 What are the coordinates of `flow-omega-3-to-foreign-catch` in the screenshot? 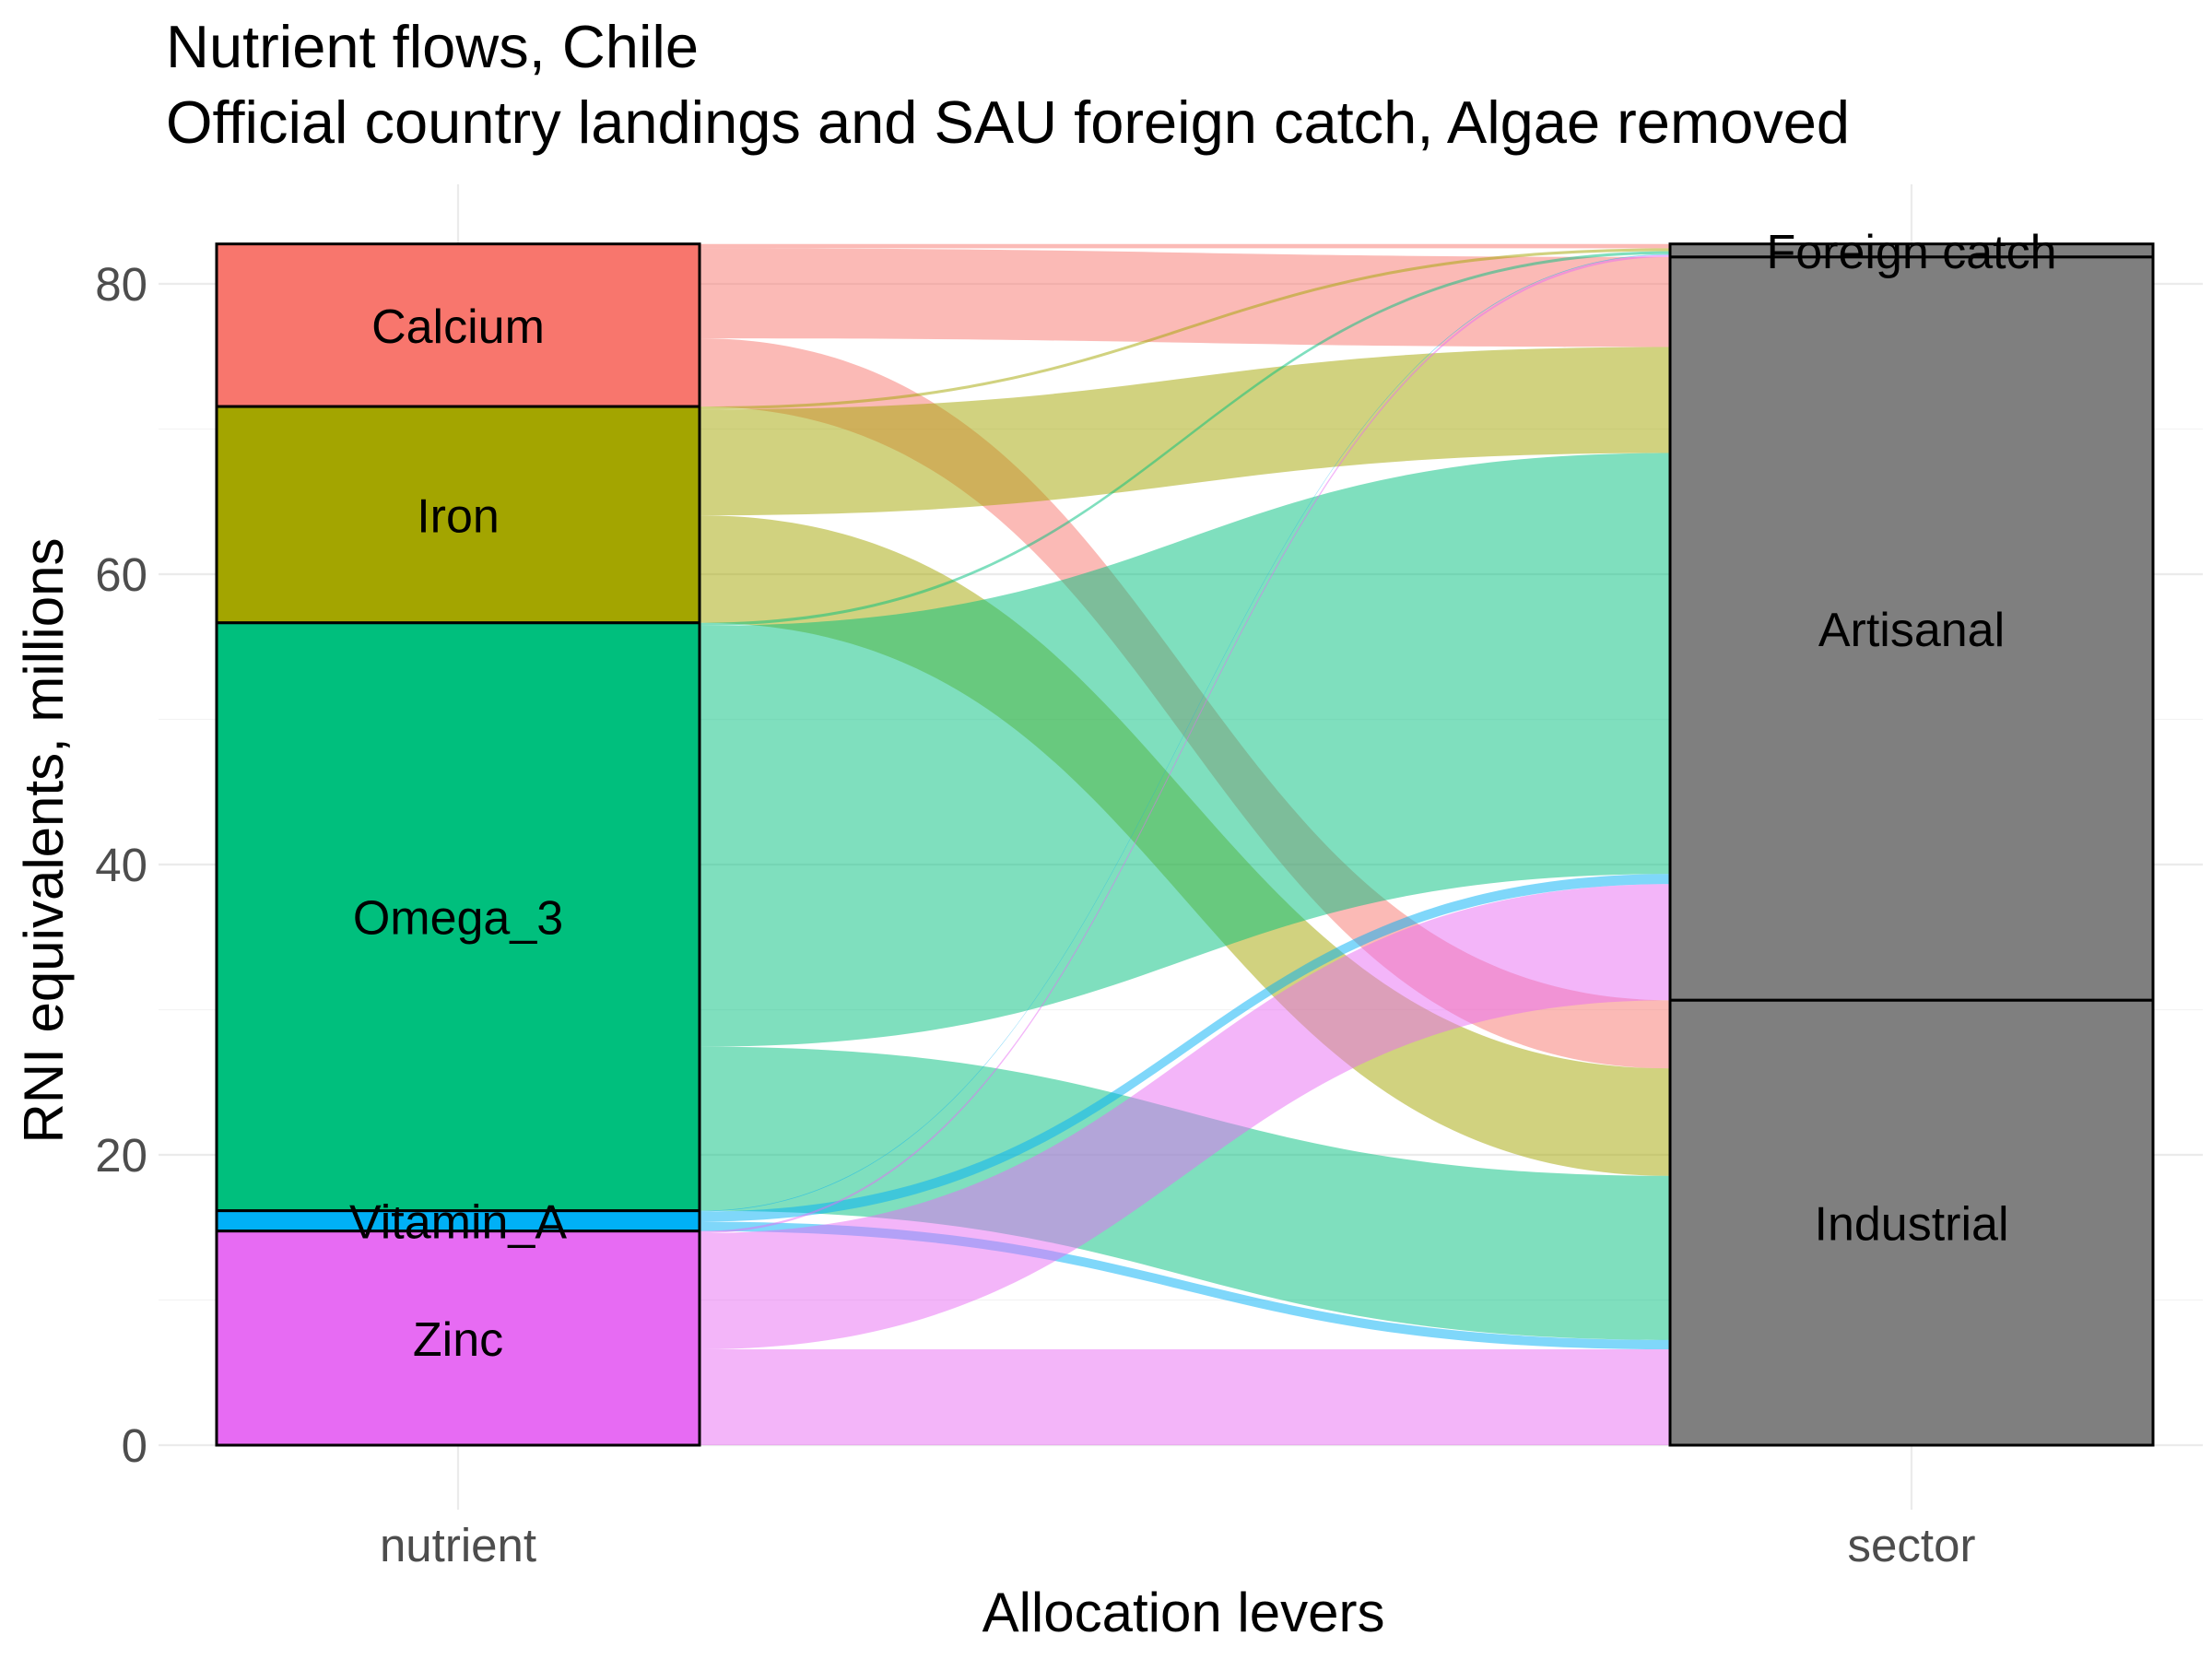 It's located at (1185, 438).